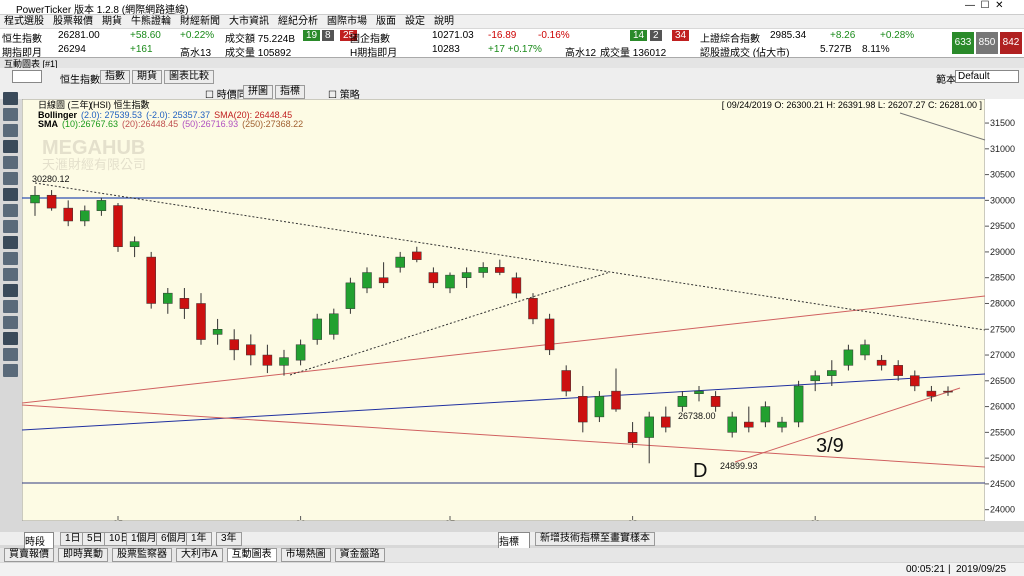 This screenshot has height=576, width=1024. I want to click on quote-cell: 認股證成交 (佔大市), so click(745, 53).